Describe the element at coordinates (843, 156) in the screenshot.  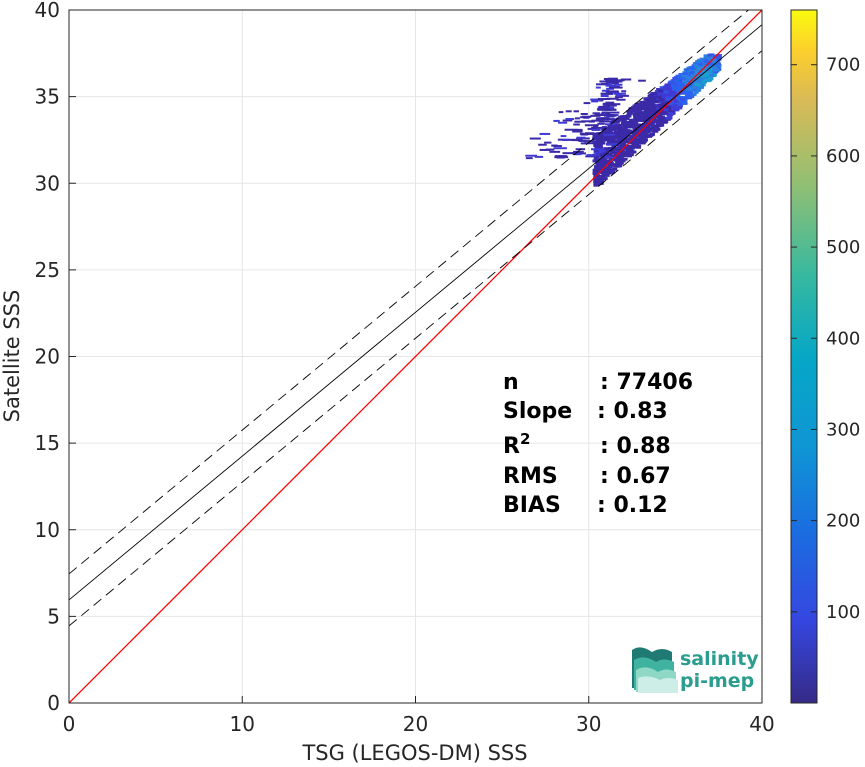
I see `colorbar-tick-label: 600` at that location.